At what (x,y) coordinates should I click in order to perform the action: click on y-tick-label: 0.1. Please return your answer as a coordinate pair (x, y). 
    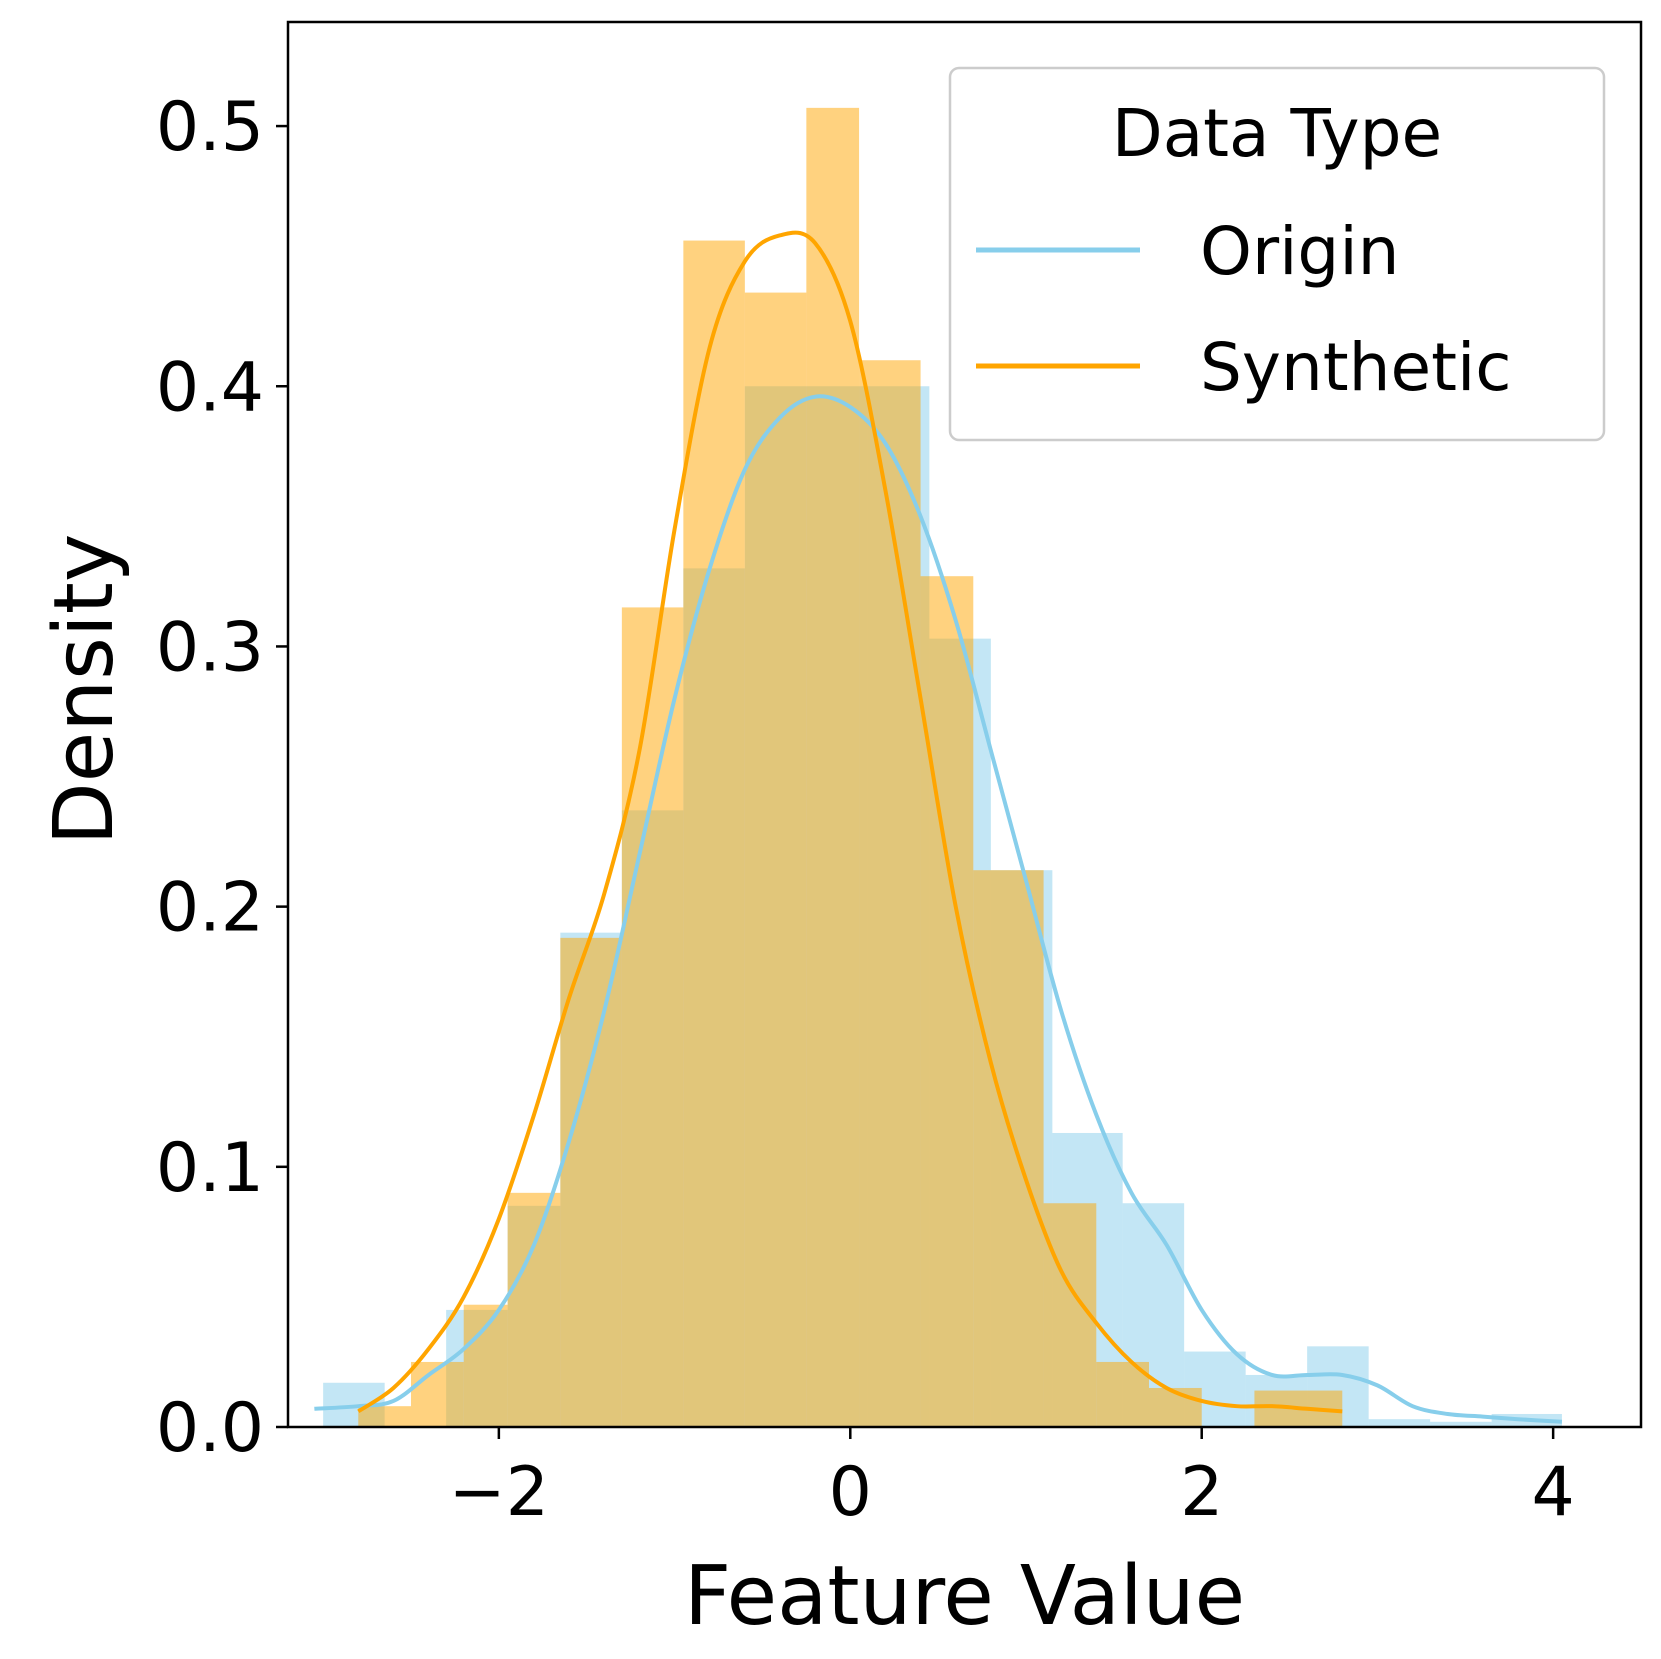
    Looking at the image, I should click on (210, 1168).